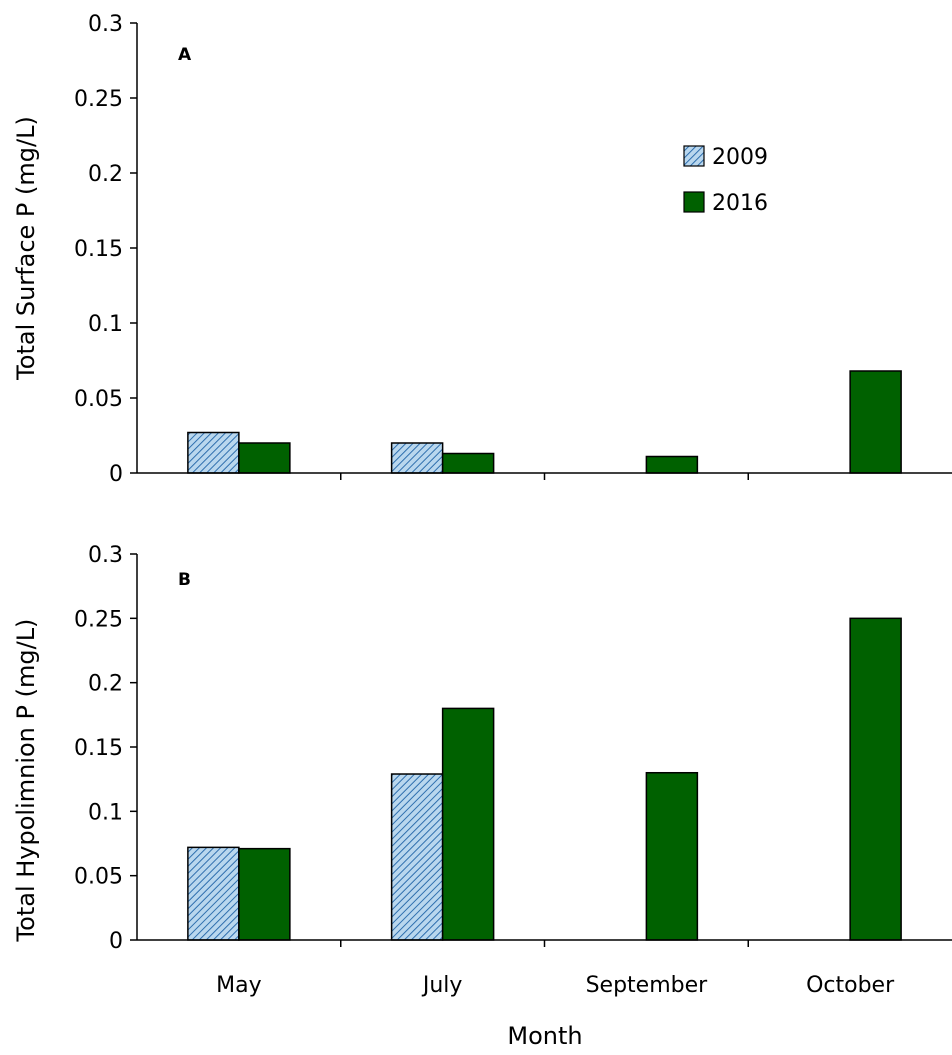 The image size is (952, 1055). What do you see at coordinates (647, 985) in the screenshot?
I see `x-tick-label: September` at bounding box center [647, 985].